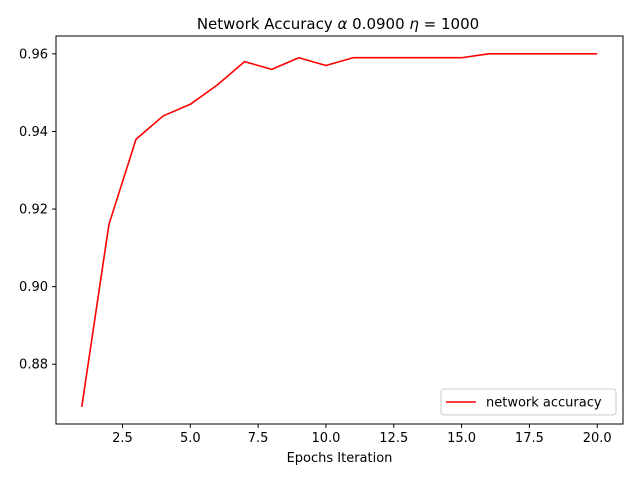 Image resolution: width=640 pixels, height=480 pixels. I want to click on chart-title: Network Accuracy α 0.0900 η = 1000, so click(338, 24).